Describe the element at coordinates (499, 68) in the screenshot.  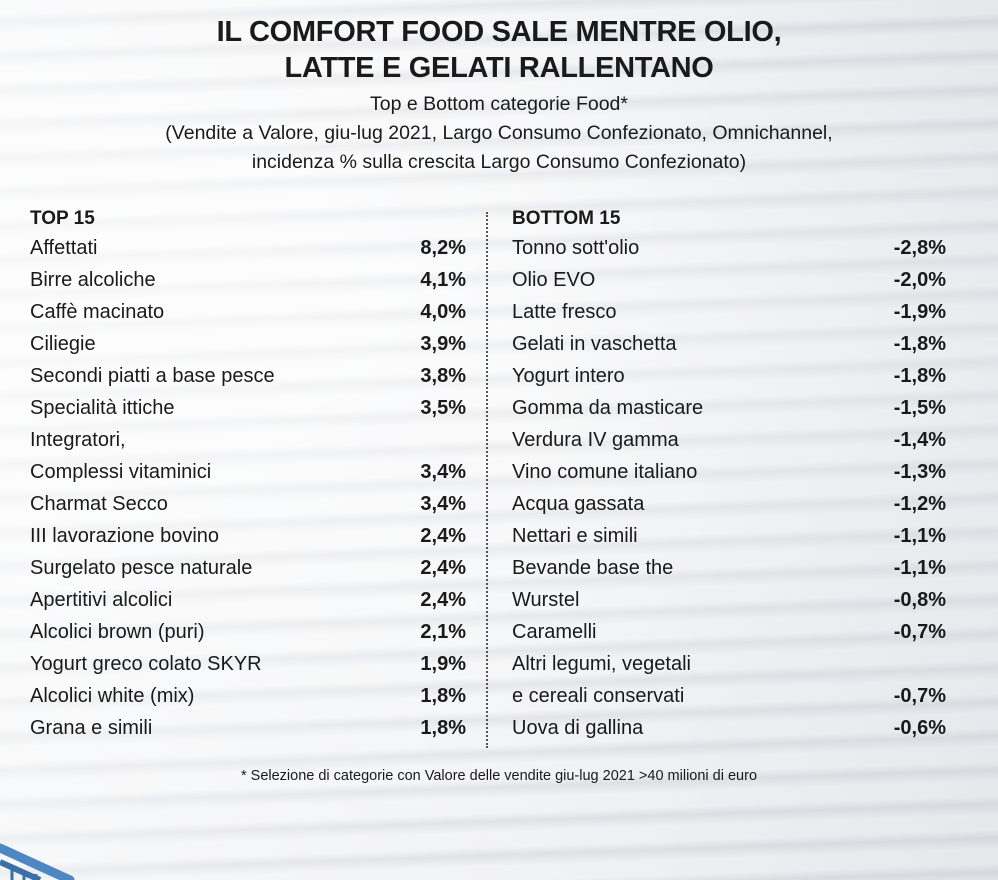
I see `title-line-2: LATTE E GELATI RALLENTANO` at that location.